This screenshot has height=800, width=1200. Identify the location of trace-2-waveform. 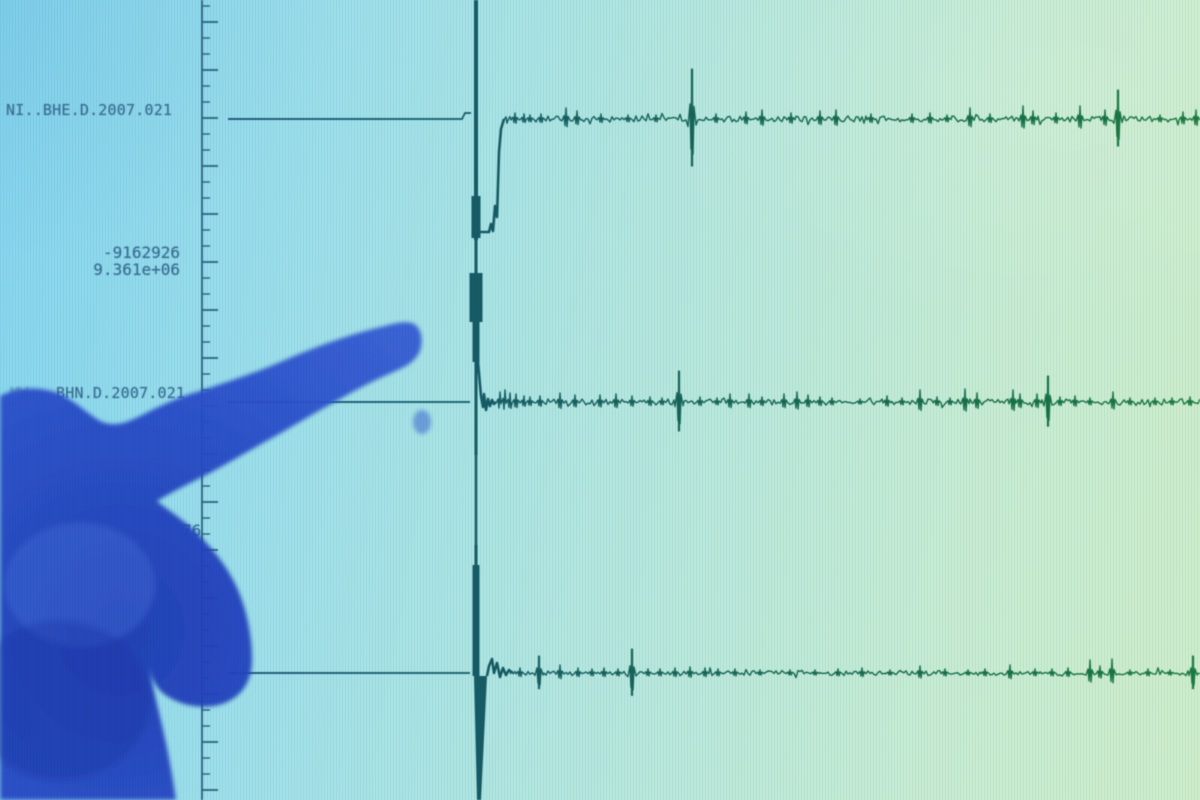
(847, 397).